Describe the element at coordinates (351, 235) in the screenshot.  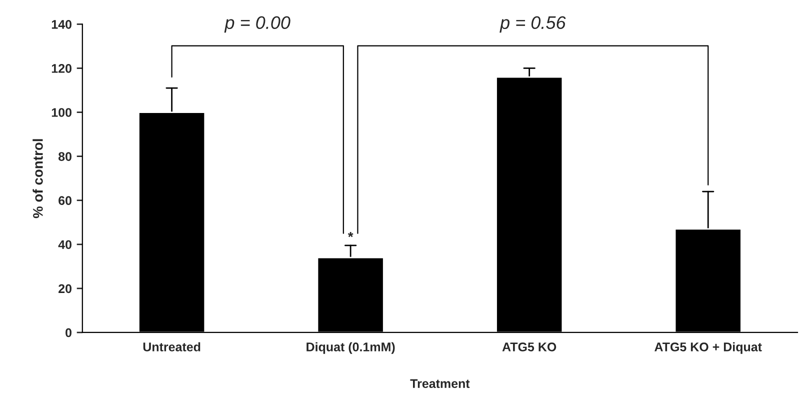
I see `annotation: *` at that location.